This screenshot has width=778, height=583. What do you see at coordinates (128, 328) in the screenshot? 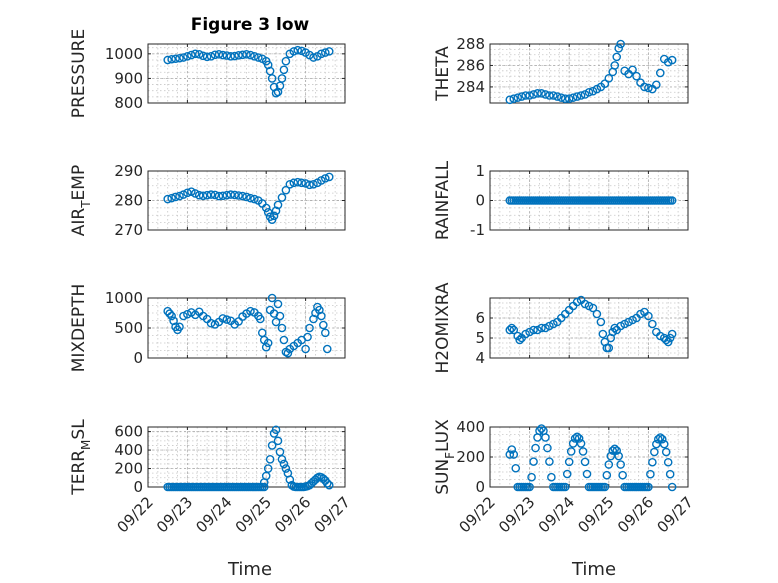
I see `y-tick-label: 500` at bounding box center [128, 328].